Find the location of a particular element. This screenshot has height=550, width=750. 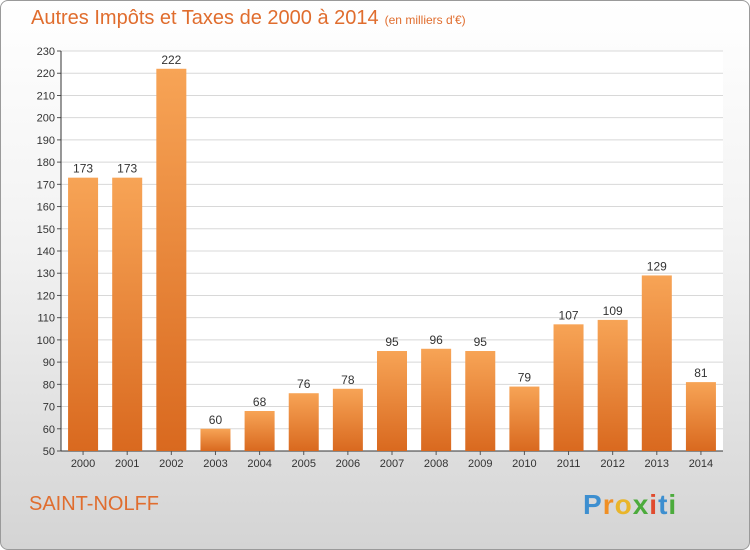

bar-value-label: 79 is located at coordinates (525, 378).